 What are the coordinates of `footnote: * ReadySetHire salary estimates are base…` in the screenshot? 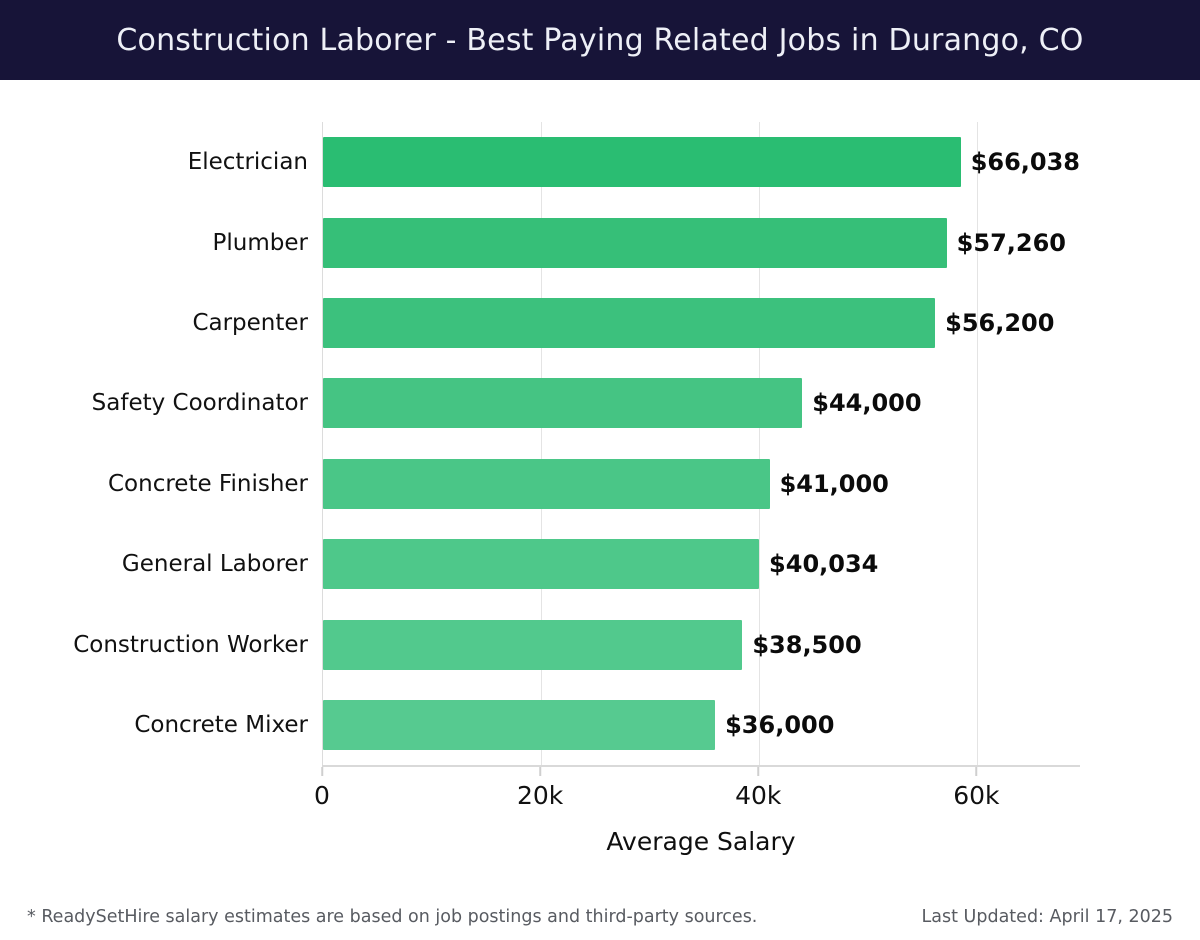 It's located at (392, 917).